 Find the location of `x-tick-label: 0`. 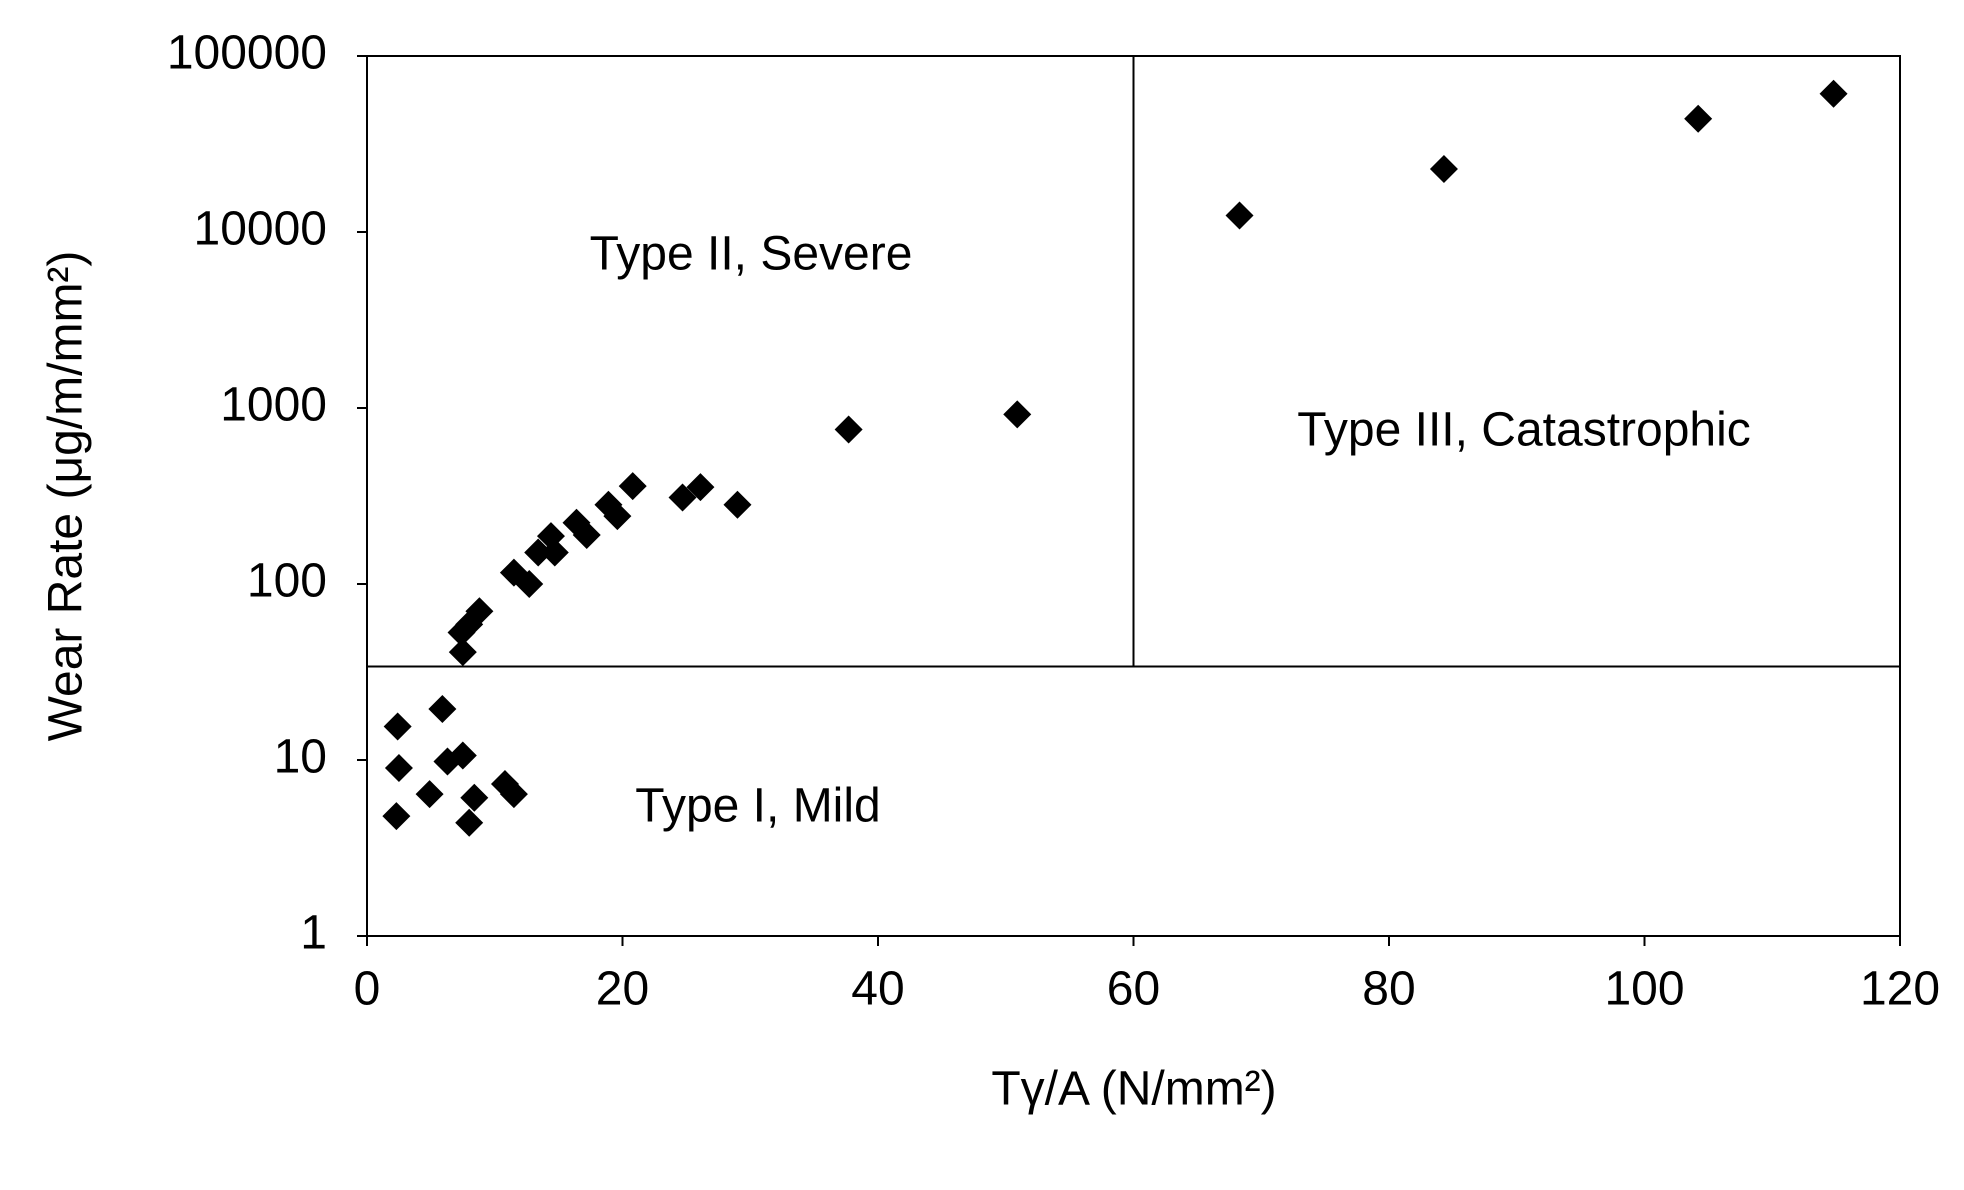

x-tick-label: 0 is located at coordinates (367, 989).